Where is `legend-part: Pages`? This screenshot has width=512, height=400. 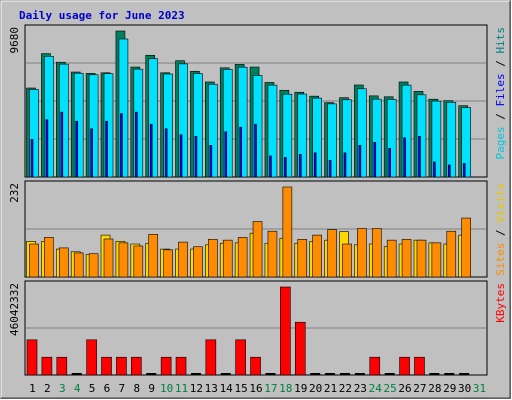
legend-part: Pages is located at coordinates (500, 142).